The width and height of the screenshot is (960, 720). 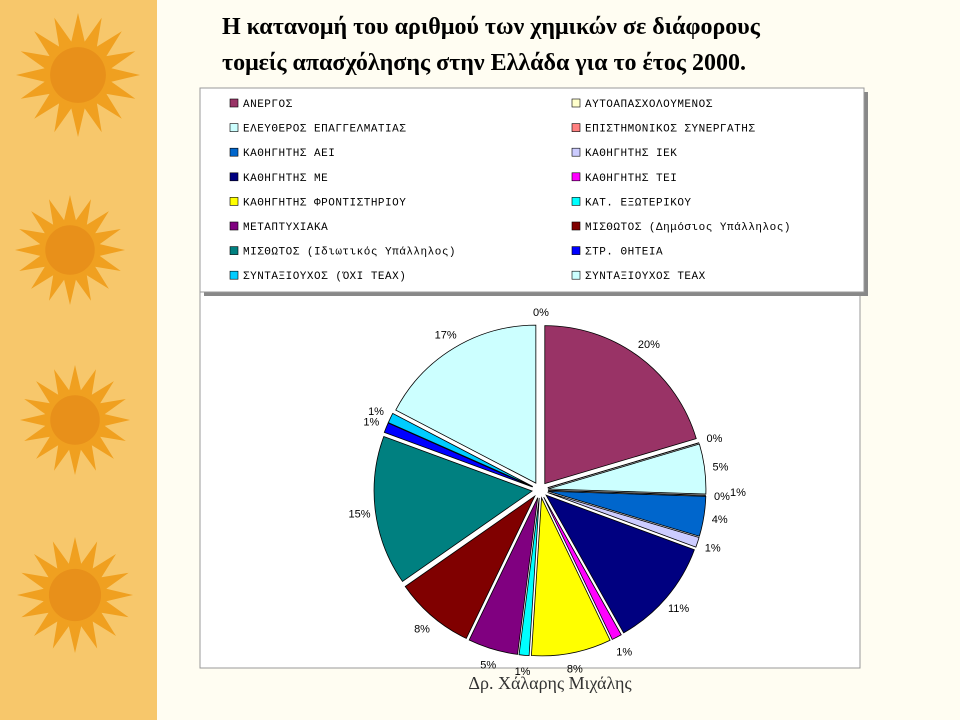 I want to click on slice-label: 4%, so click(x=720, y=520).